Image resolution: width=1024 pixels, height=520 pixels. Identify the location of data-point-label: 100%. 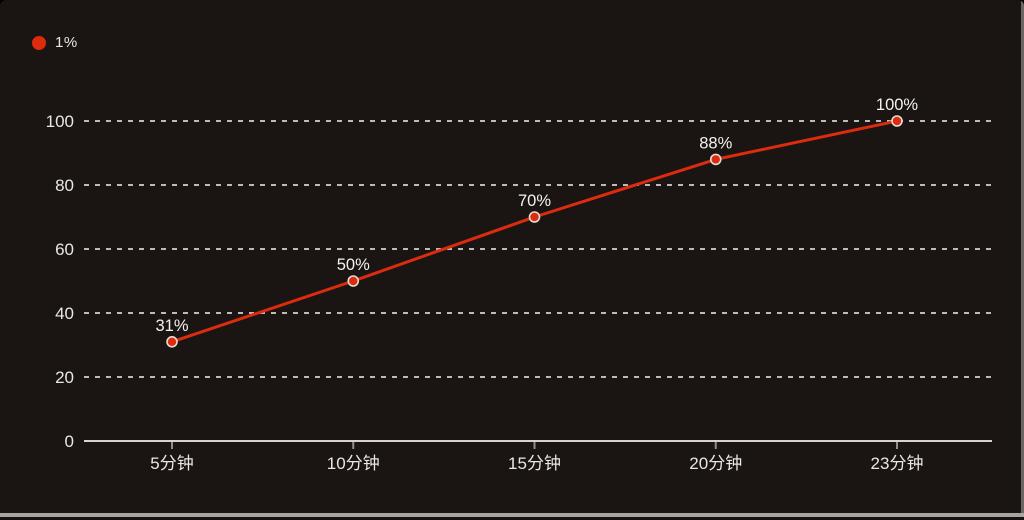
(897, 105).